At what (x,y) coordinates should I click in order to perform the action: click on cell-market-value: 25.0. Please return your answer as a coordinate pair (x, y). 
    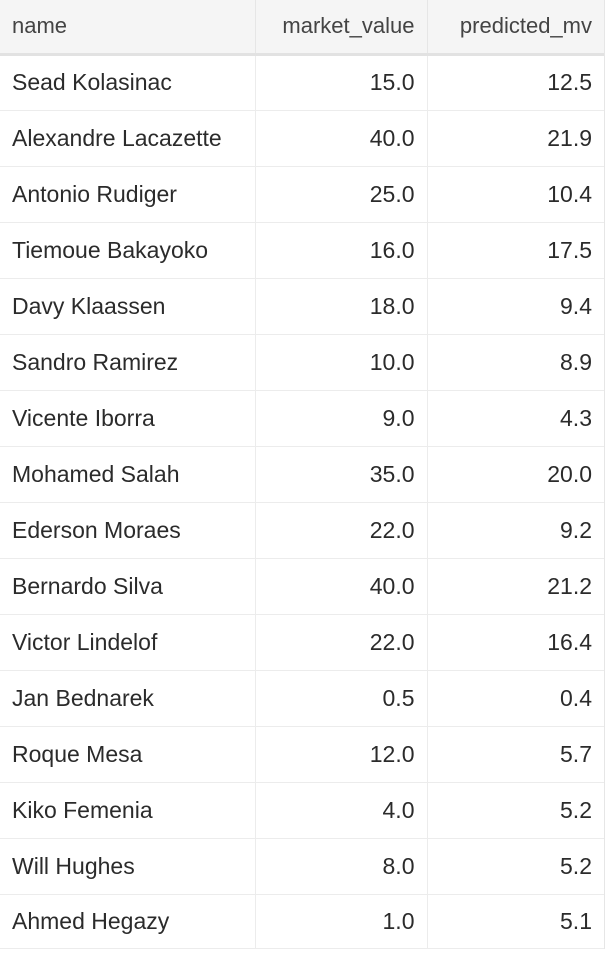
    Looking at the image, I should click on (341, 194).